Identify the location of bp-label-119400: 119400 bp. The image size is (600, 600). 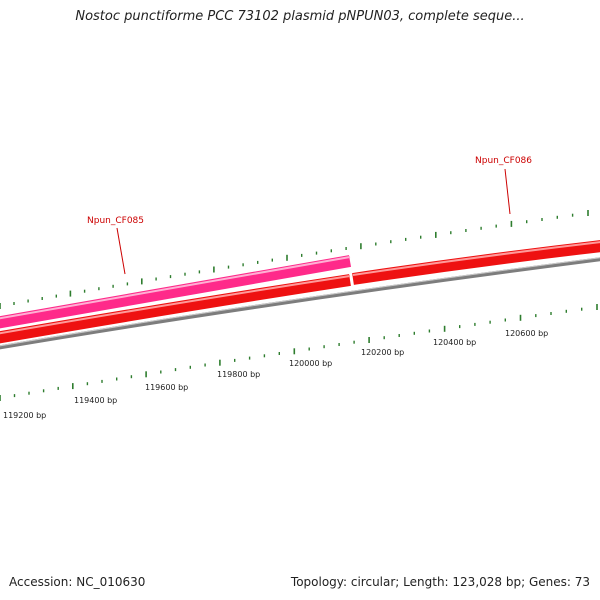
(95, 400).